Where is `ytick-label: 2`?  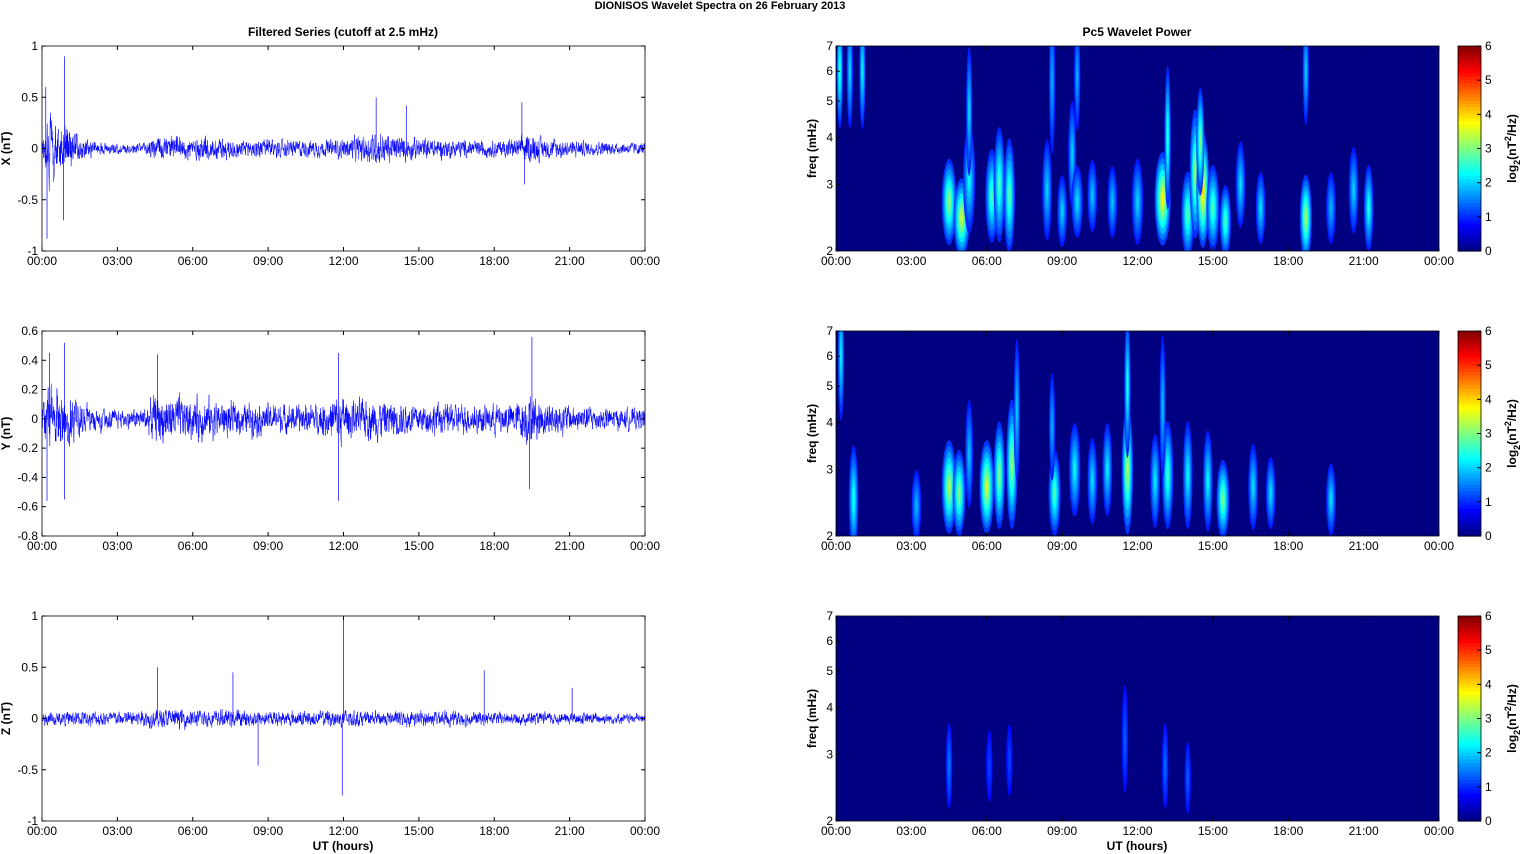 ytick-label: 2 is located at coordinates (829, 251).